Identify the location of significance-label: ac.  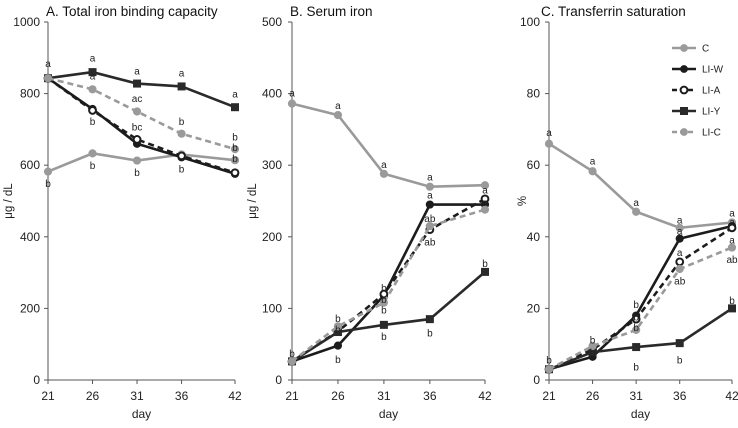
(137, 99).